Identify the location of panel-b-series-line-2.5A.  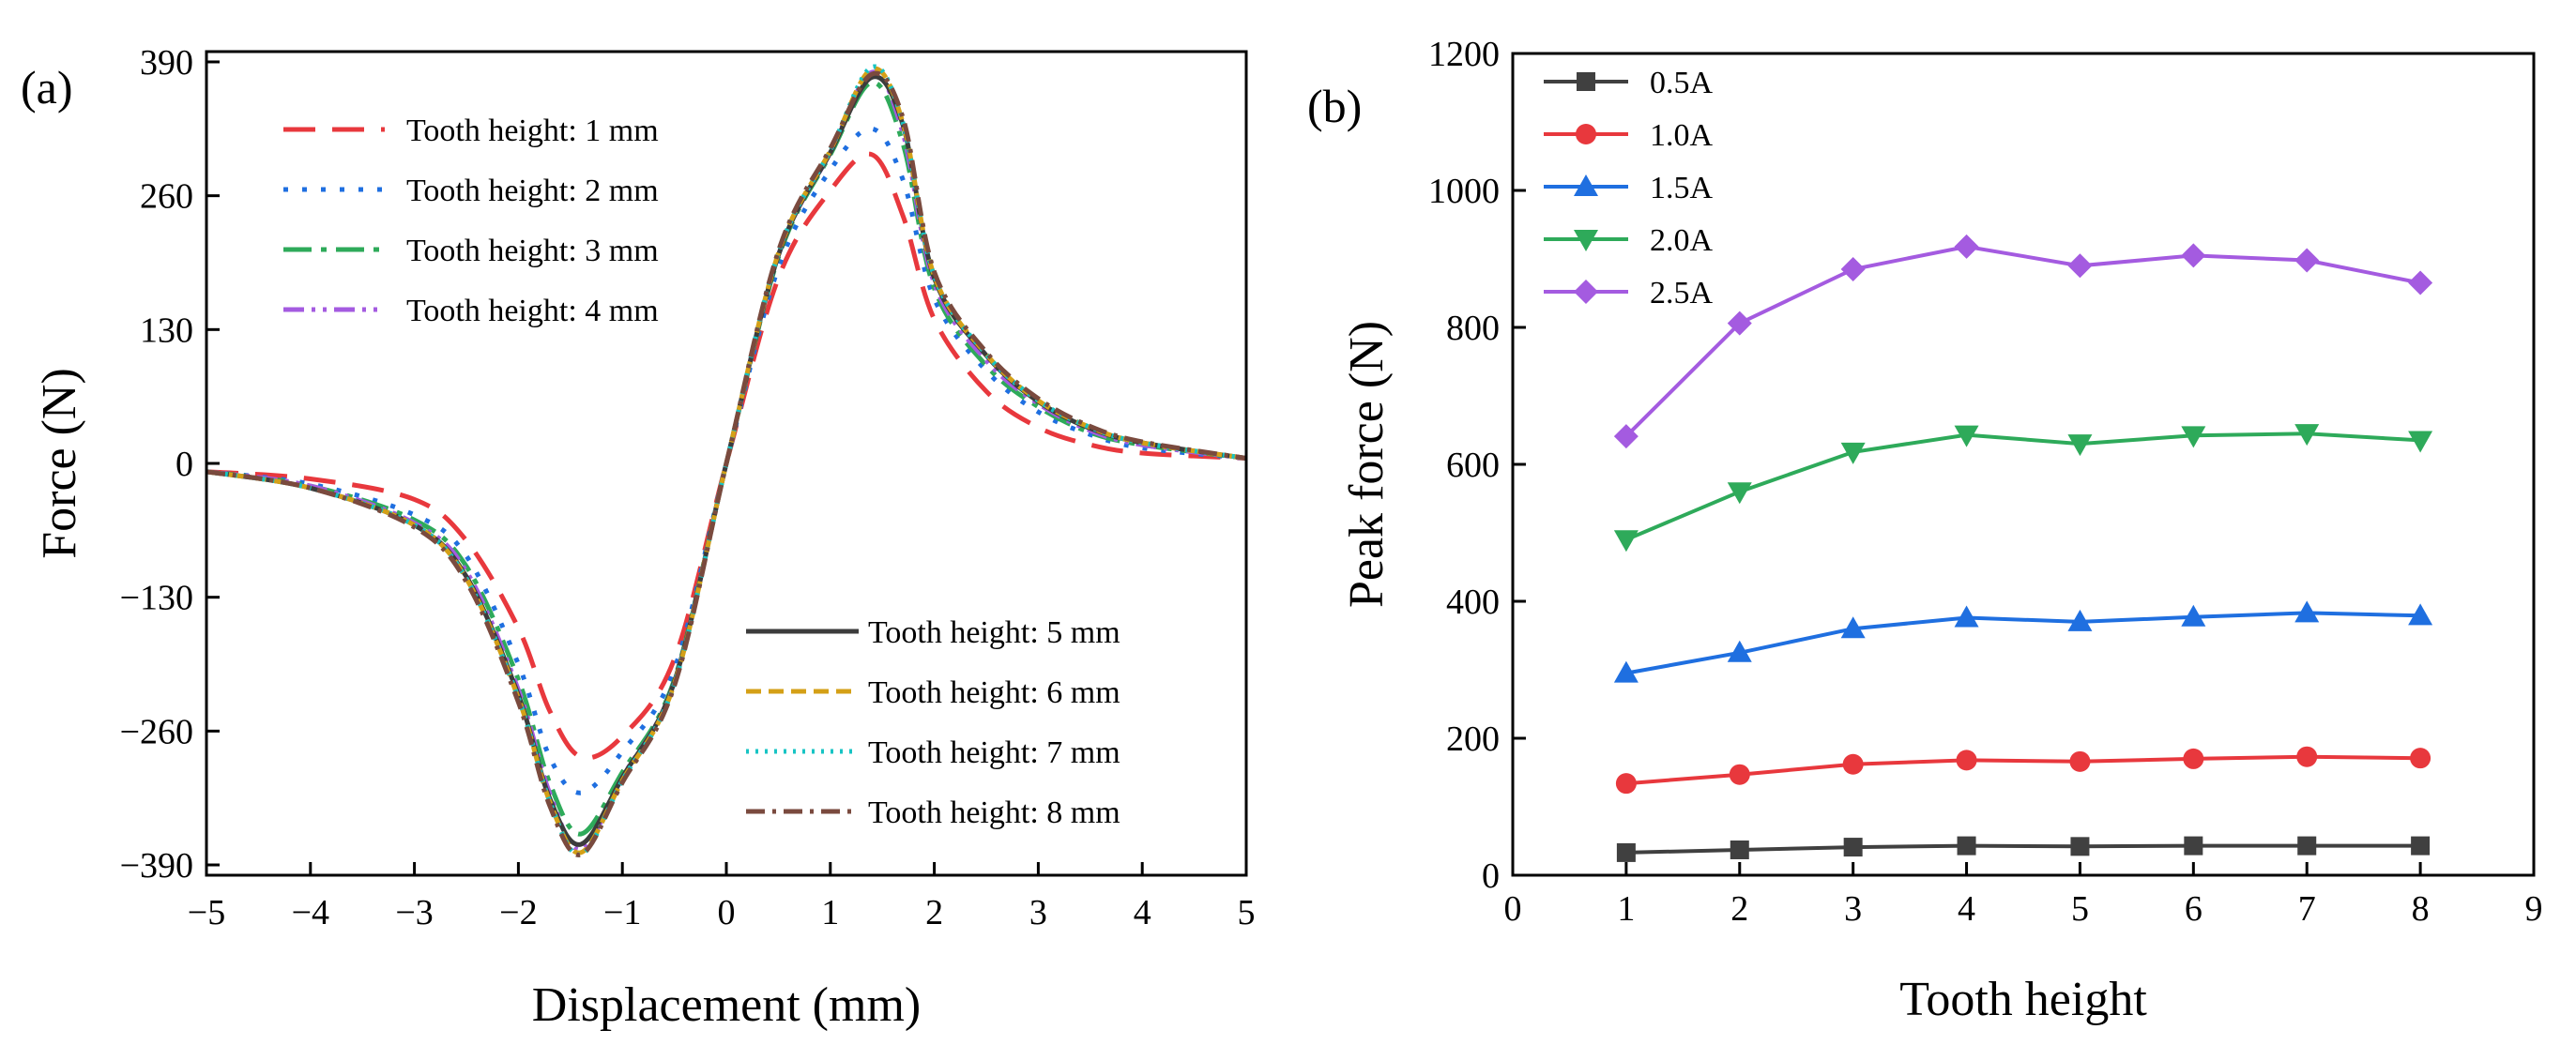
(2022, 341).